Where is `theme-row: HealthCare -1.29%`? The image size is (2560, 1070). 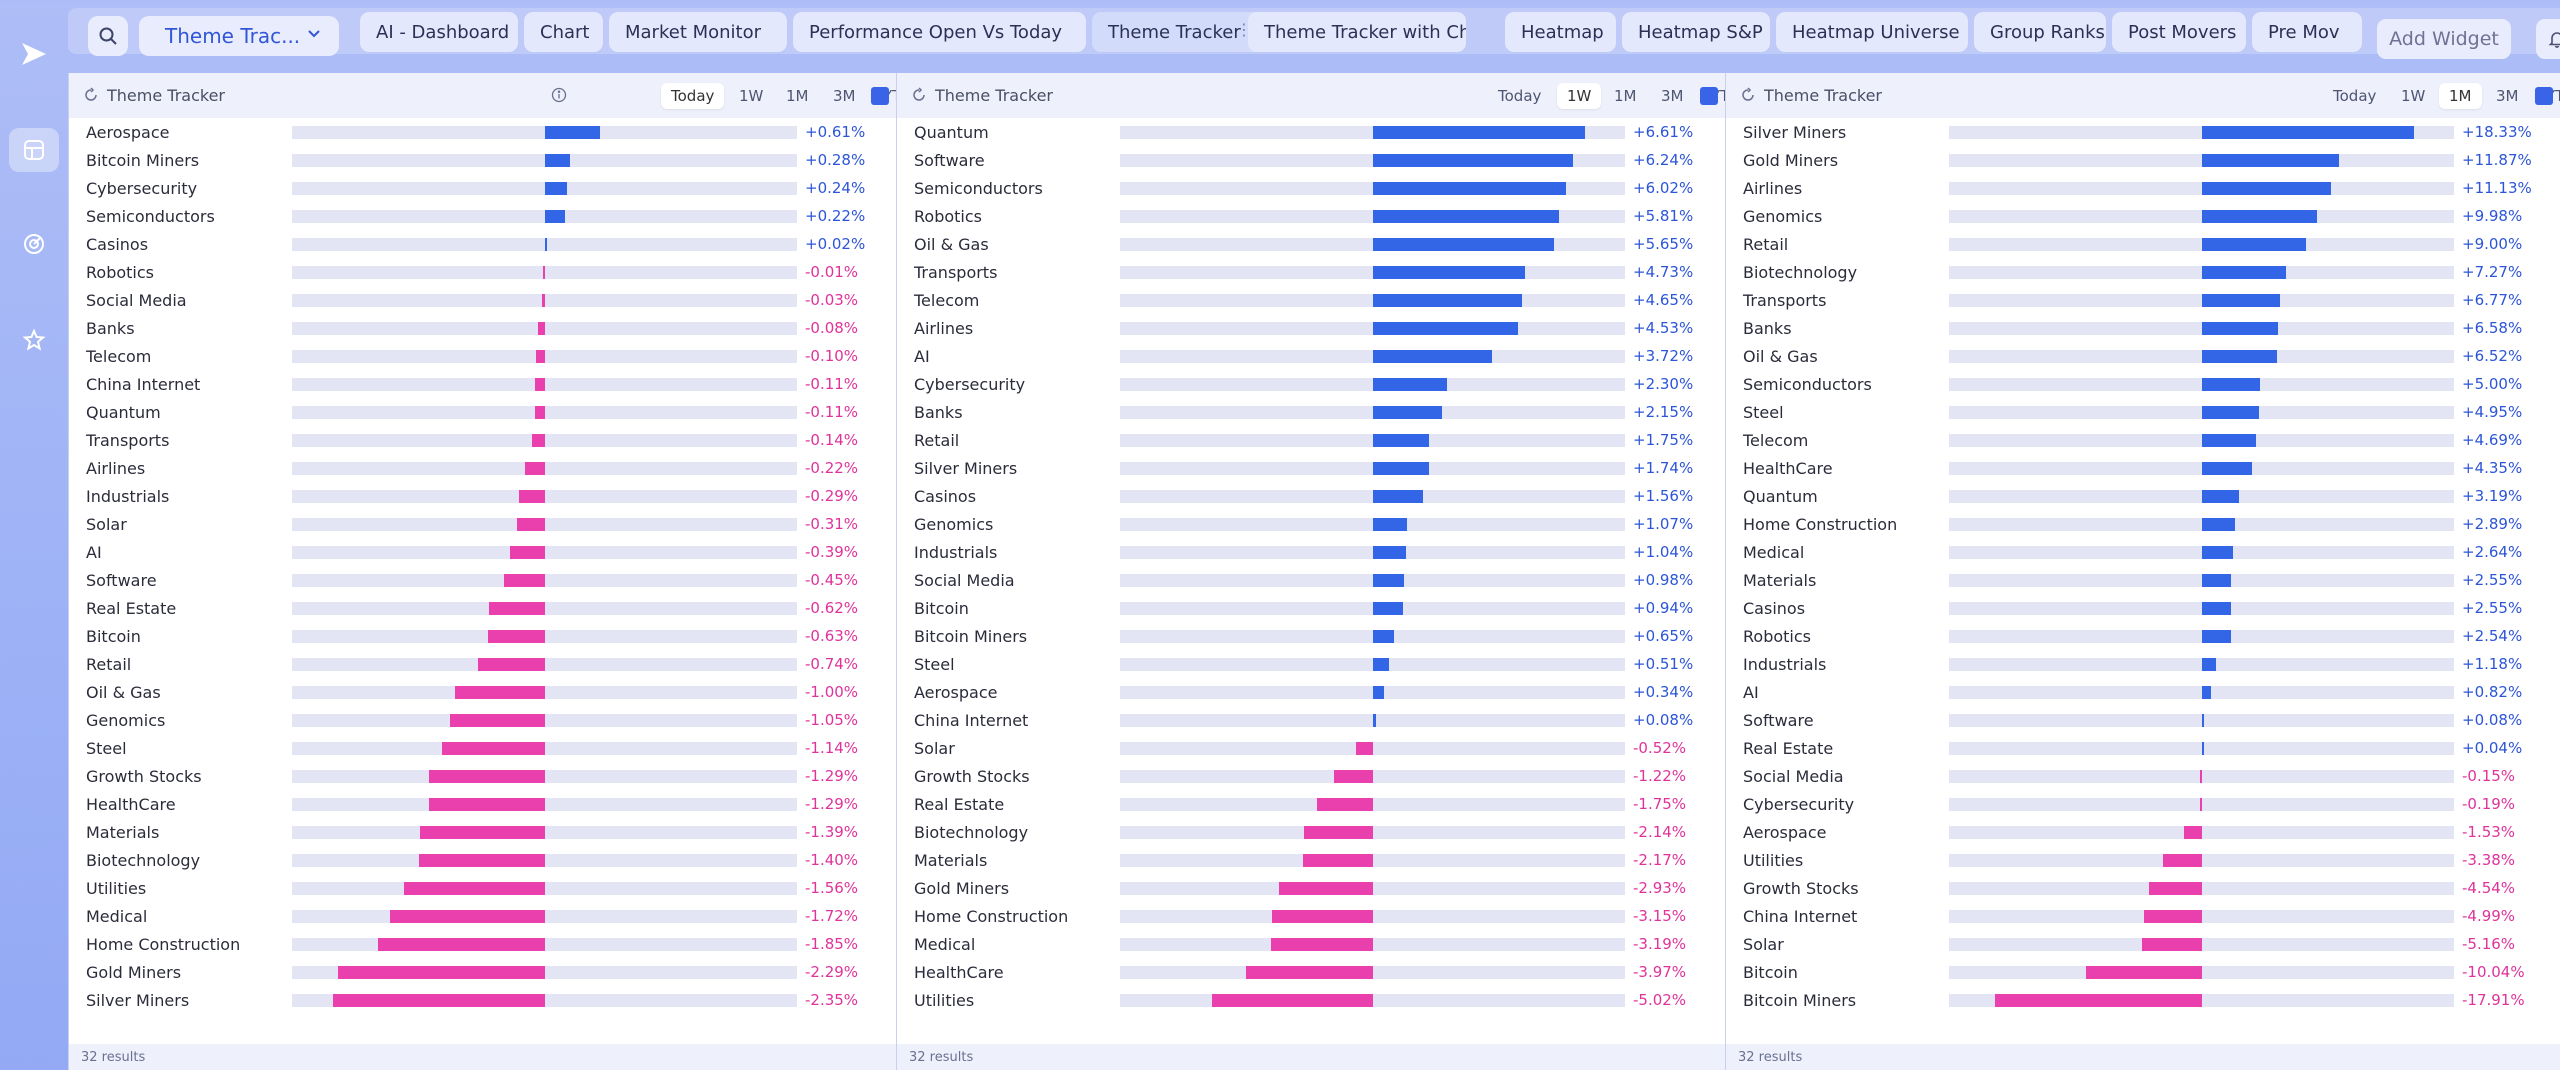 theme-row: HealthCare -1.29% is located at coordinates (483, 805).